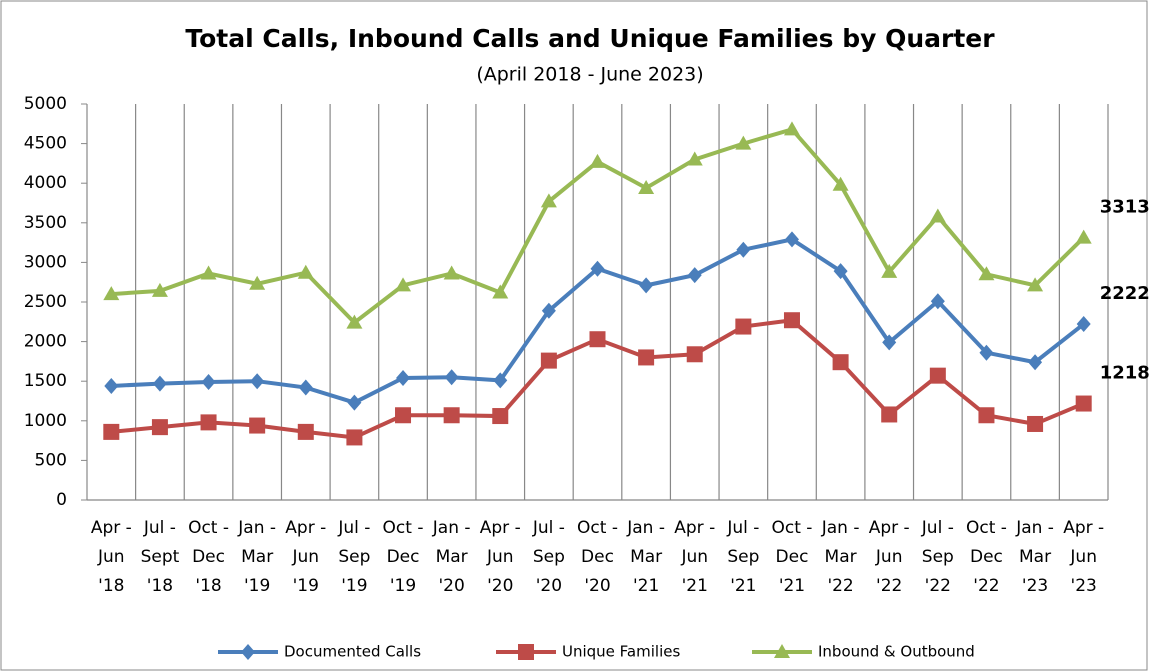 The height and width of the screenshot is (672, 1149). What do you see at coordinates (500, 557) in the screenshot?
I see `x-tick-label: Apr - Jun '20` at bounding box center [500, 557].